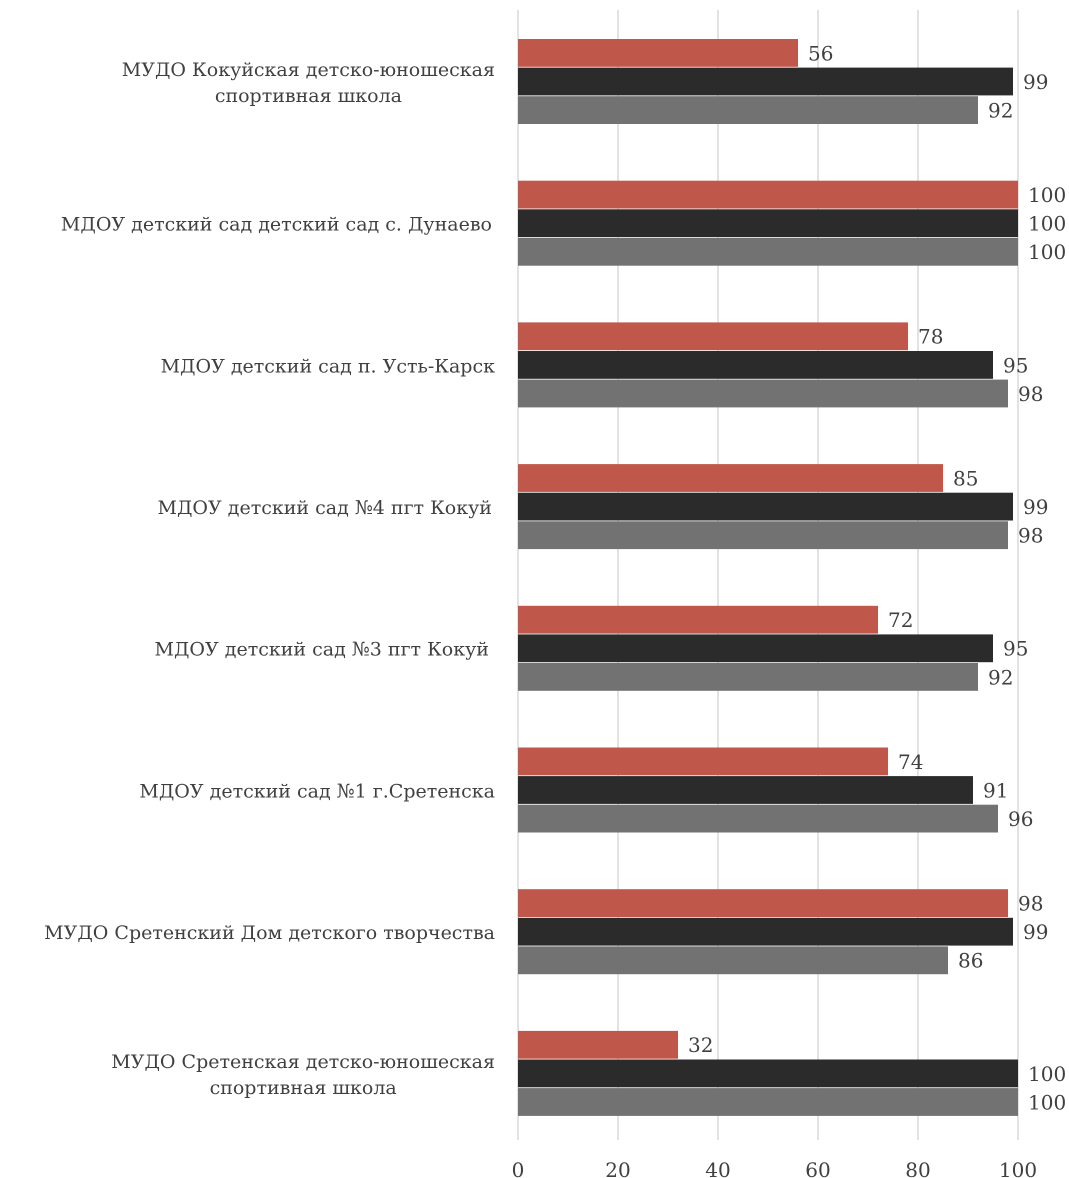 The width and height of the screenshot is (1069, 1178). I want to click on category-label: МДОУ детский сад №4 пгт Кокуй, so click(325, 508).